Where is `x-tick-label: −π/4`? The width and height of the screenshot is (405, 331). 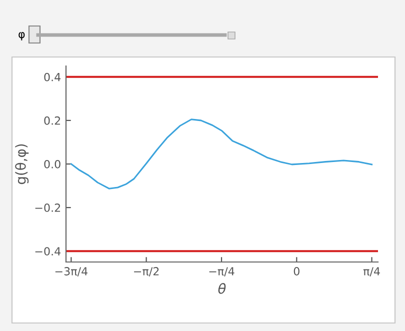 x-tick-label: −π/4 is located at coordinates (221, 271).